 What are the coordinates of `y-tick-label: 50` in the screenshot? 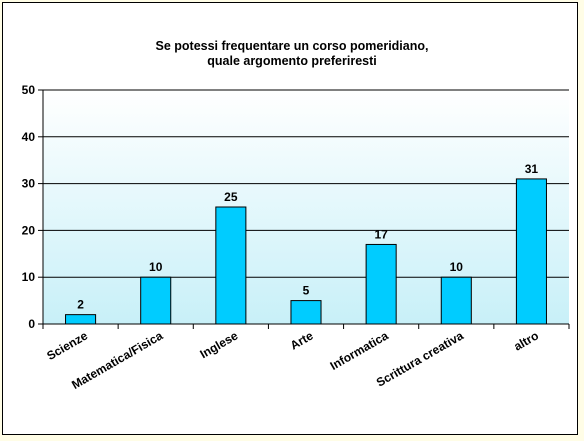 It's located at (29, 90).